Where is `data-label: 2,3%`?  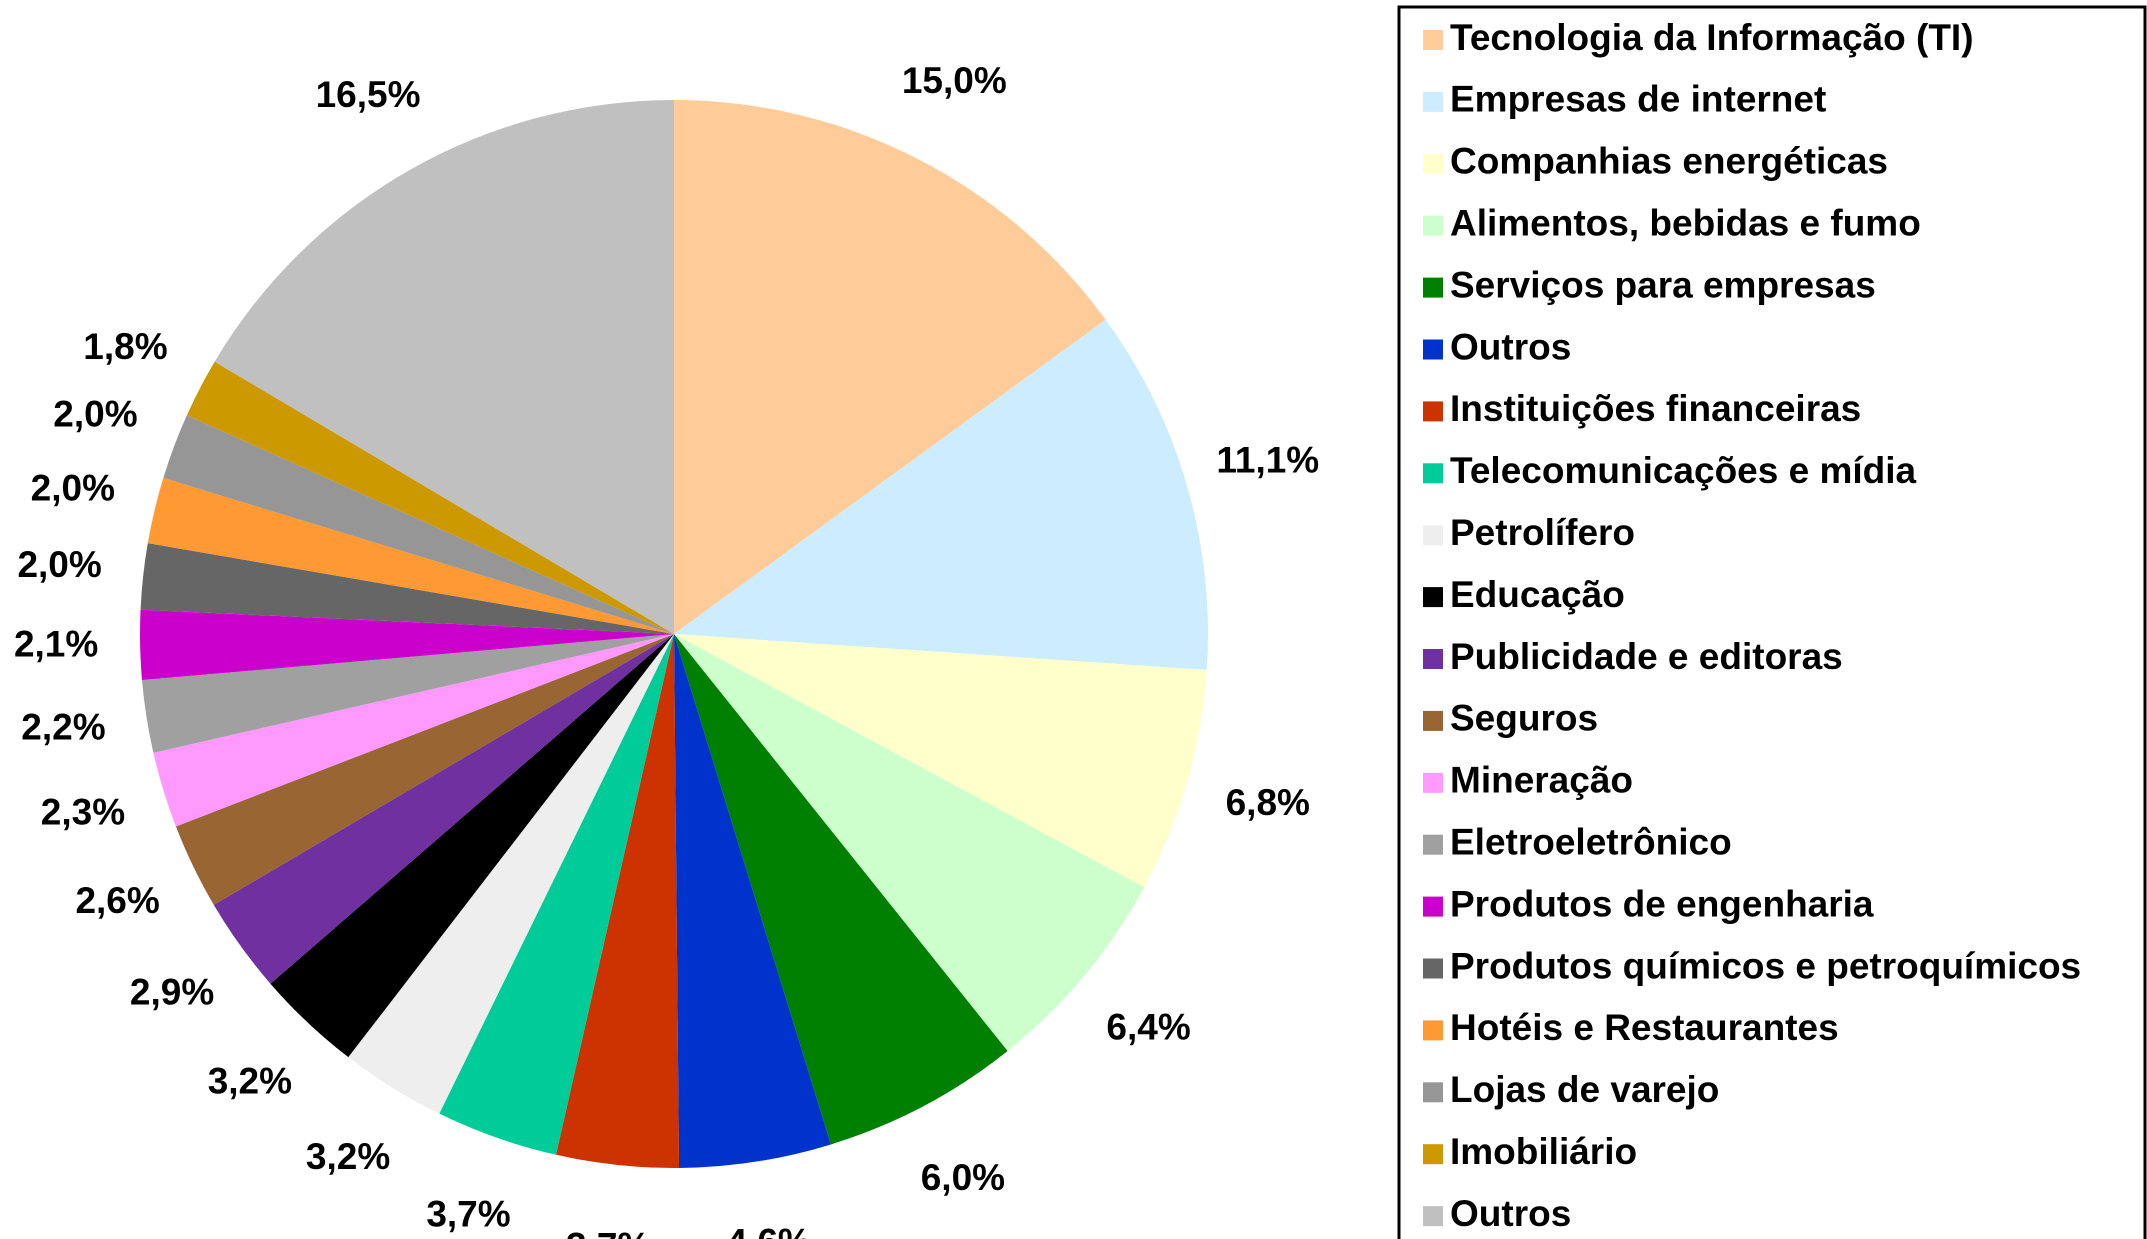
data-label: 2,3% is located at coordinates (83, 811).